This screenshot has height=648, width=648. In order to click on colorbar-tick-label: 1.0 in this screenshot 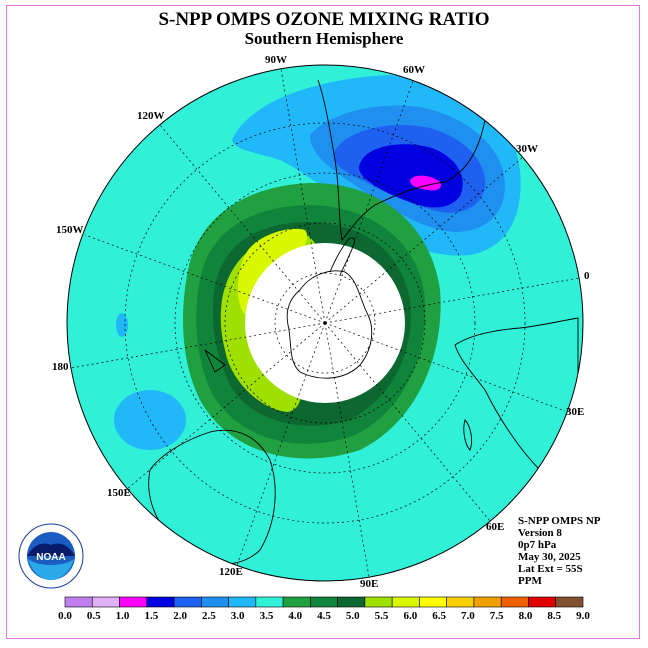, I will do `click(123, 616)`.